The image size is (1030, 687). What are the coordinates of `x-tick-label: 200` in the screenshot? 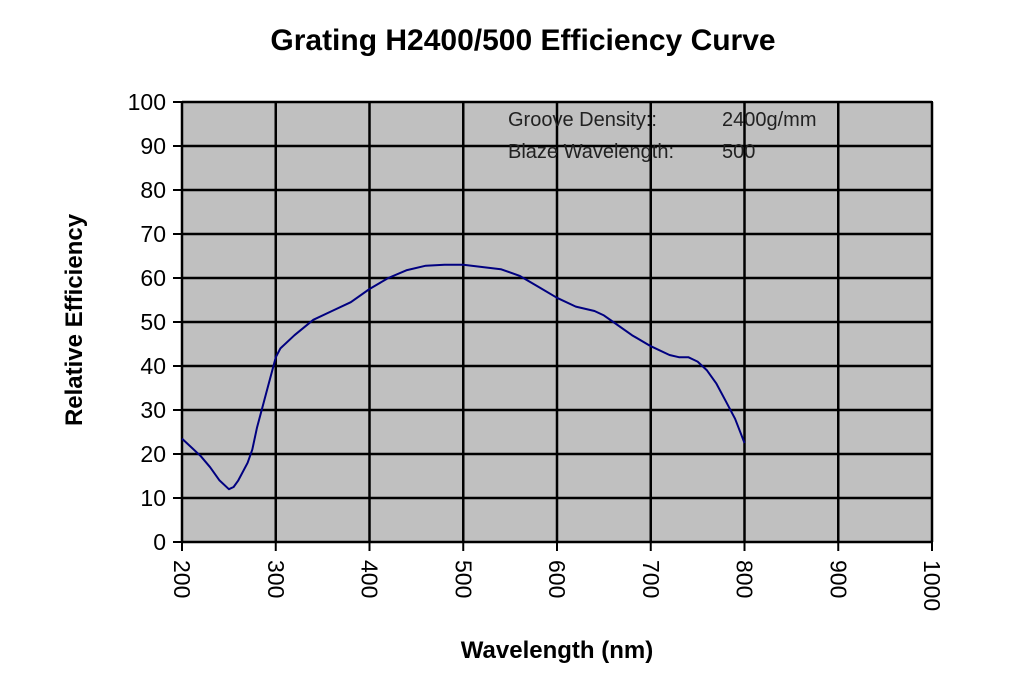 It's located at (182, 579).